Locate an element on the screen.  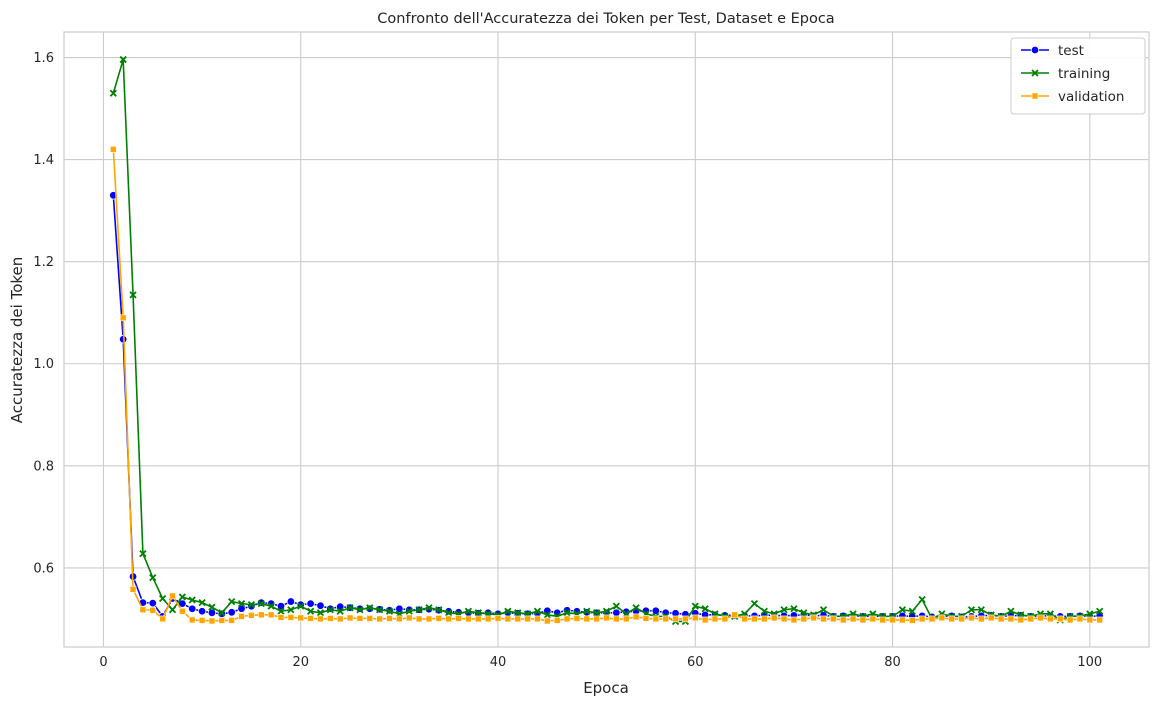
y-axis-label: Accuratezza dei Token is located at coordinates (17, 340).